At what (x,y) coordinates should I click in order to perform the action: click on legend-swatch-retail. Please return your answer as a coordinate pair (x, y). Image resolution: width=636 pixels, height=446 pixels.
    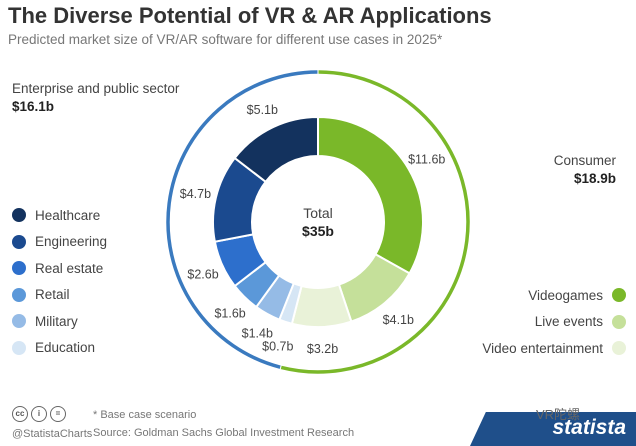
    Looking at the image, I should click on (19, 294).